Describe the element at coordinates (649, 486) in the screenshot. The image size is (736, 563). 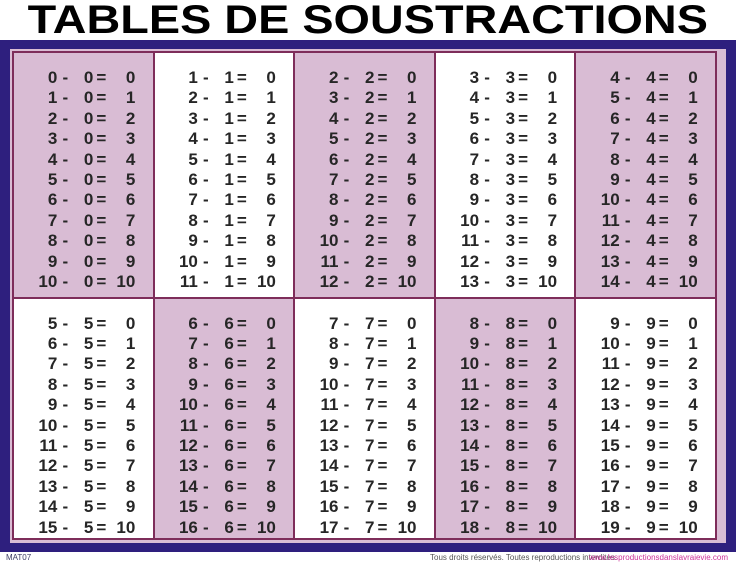
I see `equation-row: 17-9 = 8` at that location.